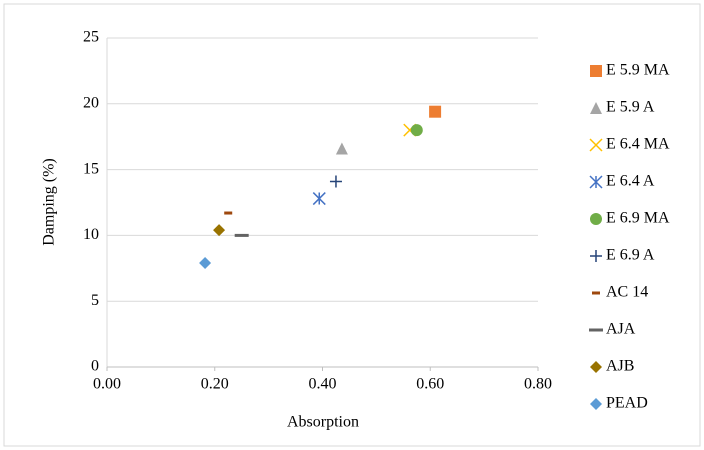 The height and width of the screenshot is (450, 704). Describe the element at coordinates (323, 384) in the screenshot. I see `x-tick-label: 0.40` at that location.